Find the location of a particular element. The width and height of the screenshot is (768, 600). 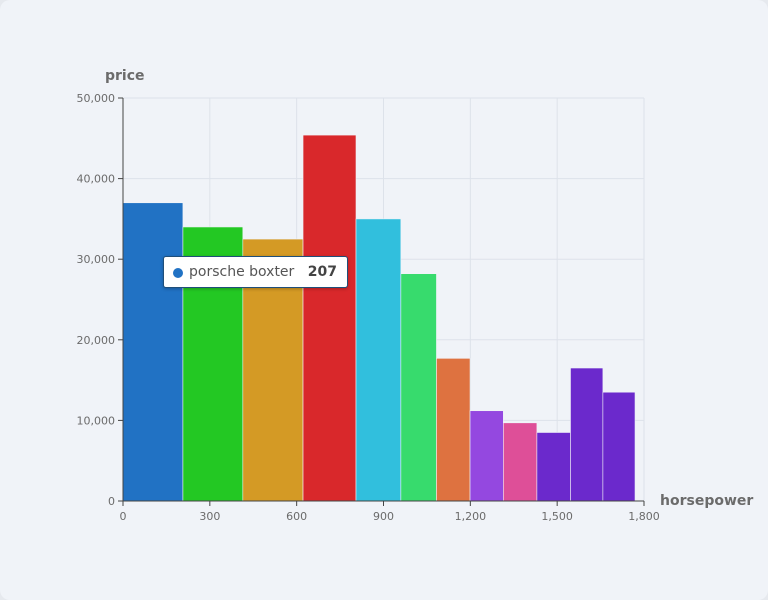

x-tick-label: 300 is located at coordinates (209, 516).